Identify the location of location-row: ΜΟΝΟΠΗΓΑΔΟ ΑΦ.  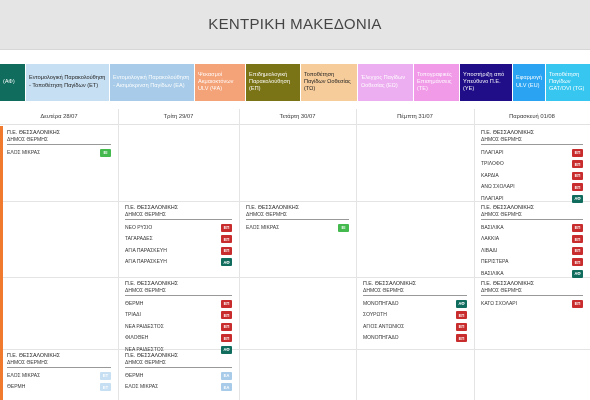
(415, 304).